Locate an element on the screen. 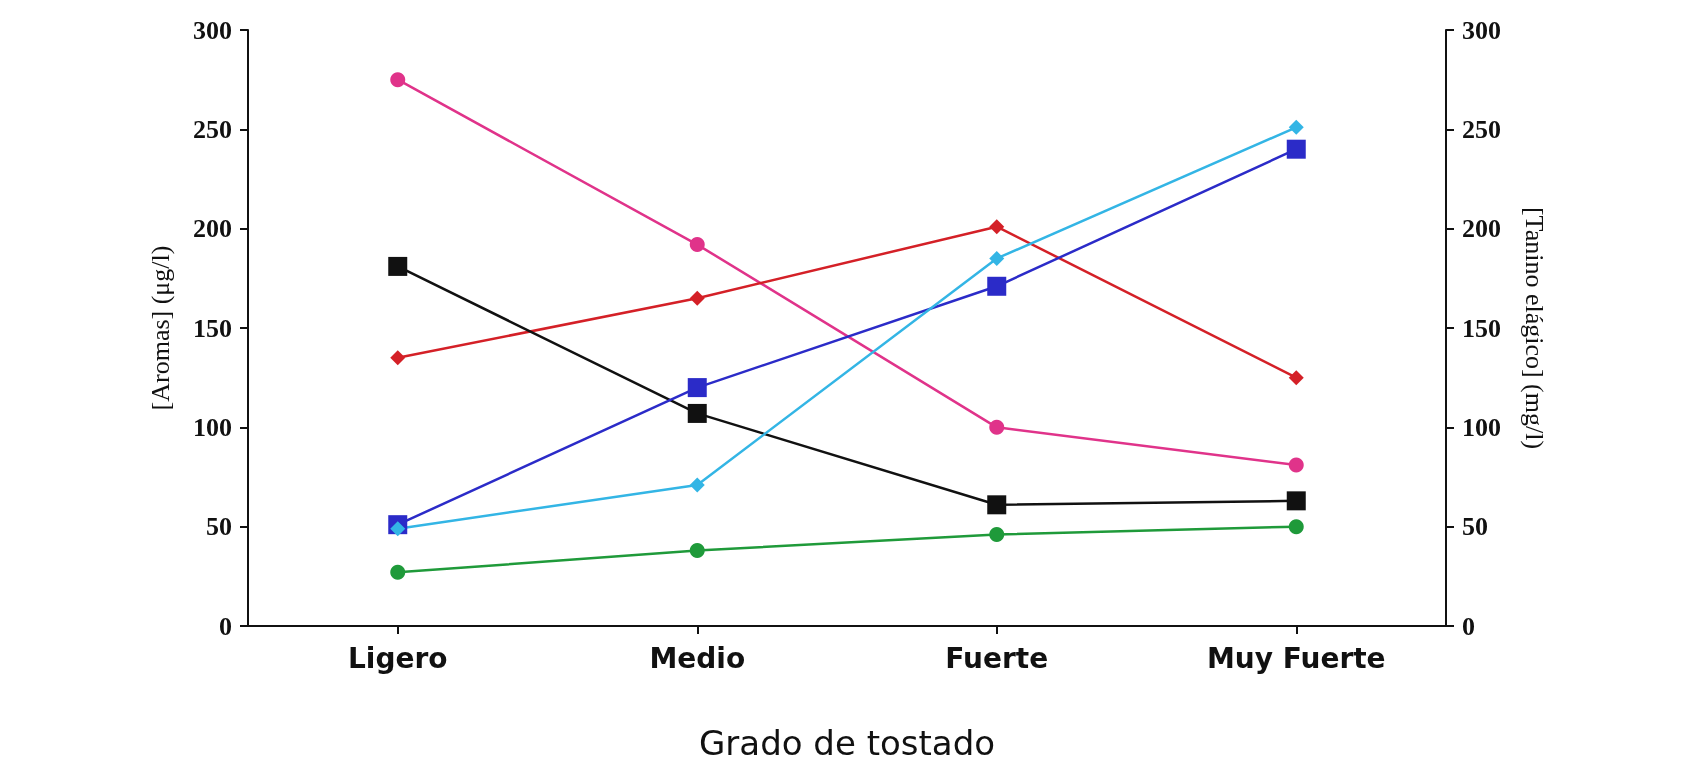 The width and height of the screenshot is (1692, 777). y2-axis-title: [Tanino elágico] (mg/l) is located at coordinates (1534, 328).